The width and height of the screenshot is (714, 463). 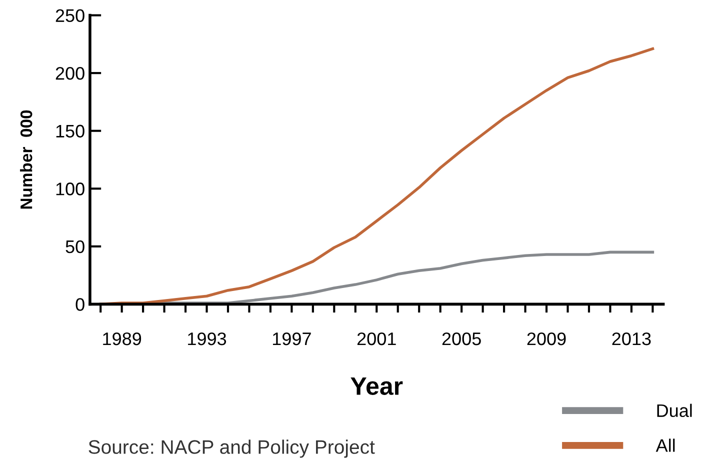 What do you see at coordinates (461, 339) in the screenshot?
I see `x-tick-label: 2005` at bounding box center [461, 339].